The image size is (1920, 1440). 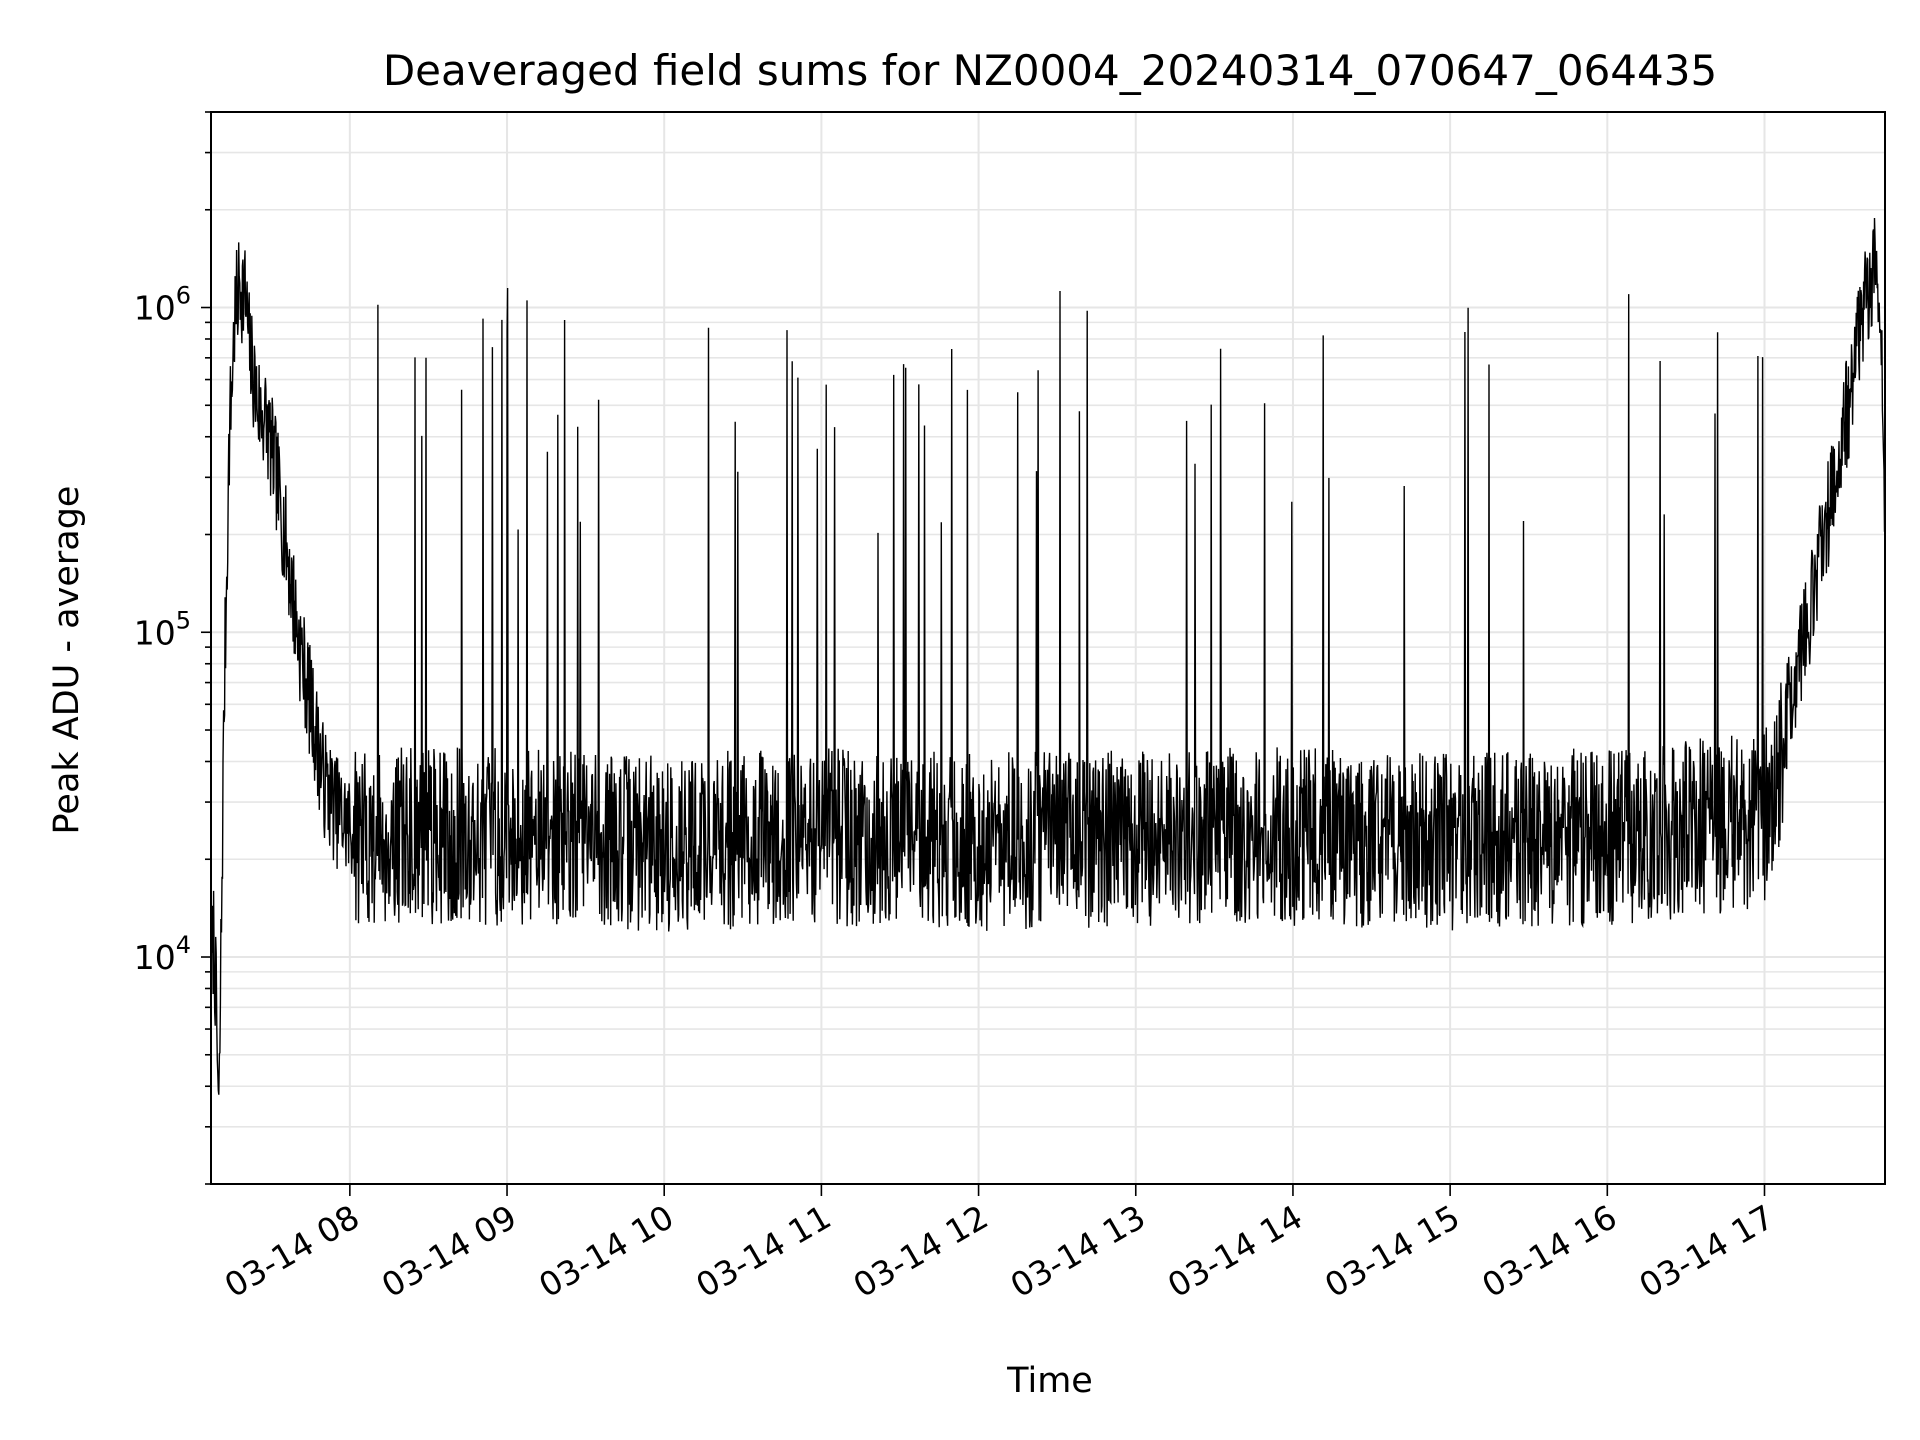 I want to click on x-tick-label: 03-14 11, so click(x=763, y=1251).